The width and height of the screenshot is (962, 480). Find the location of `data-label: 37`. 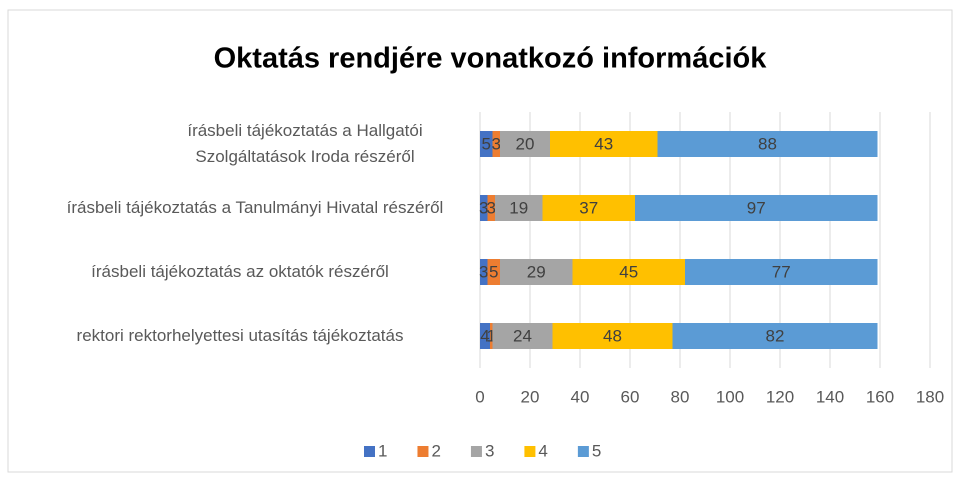

data-label: 37 is located at coordinates (588, 207).